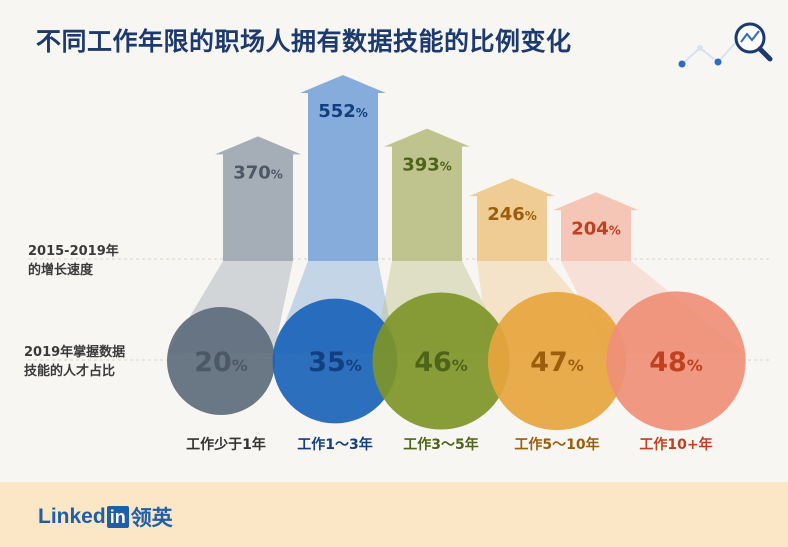  I want to click on share-value-label: 20%, so click(221, 362).